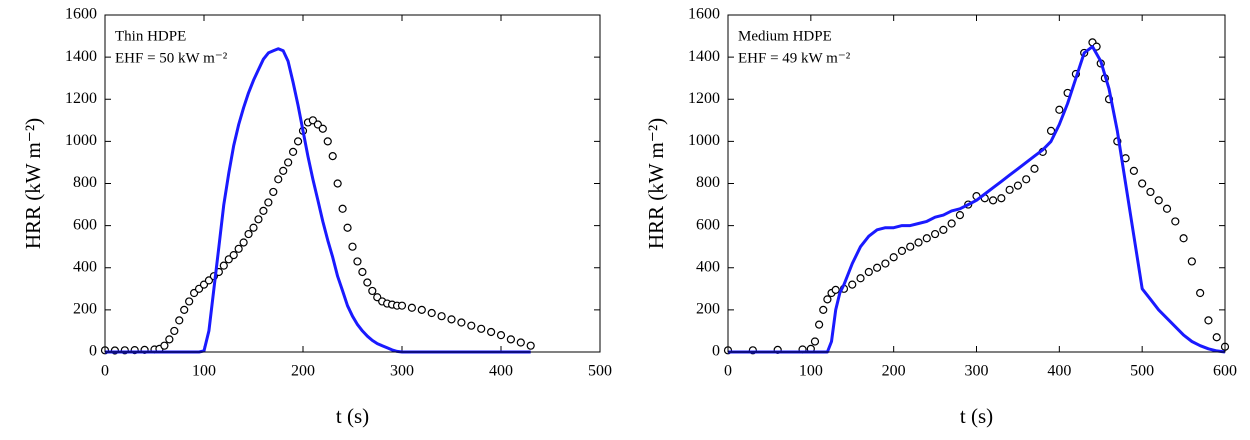  What do you see at coordinates (171, 58) in the screenshot?
I see `annotation: EHF = 50 kW m⁻²` at bounding box center [171, 58].